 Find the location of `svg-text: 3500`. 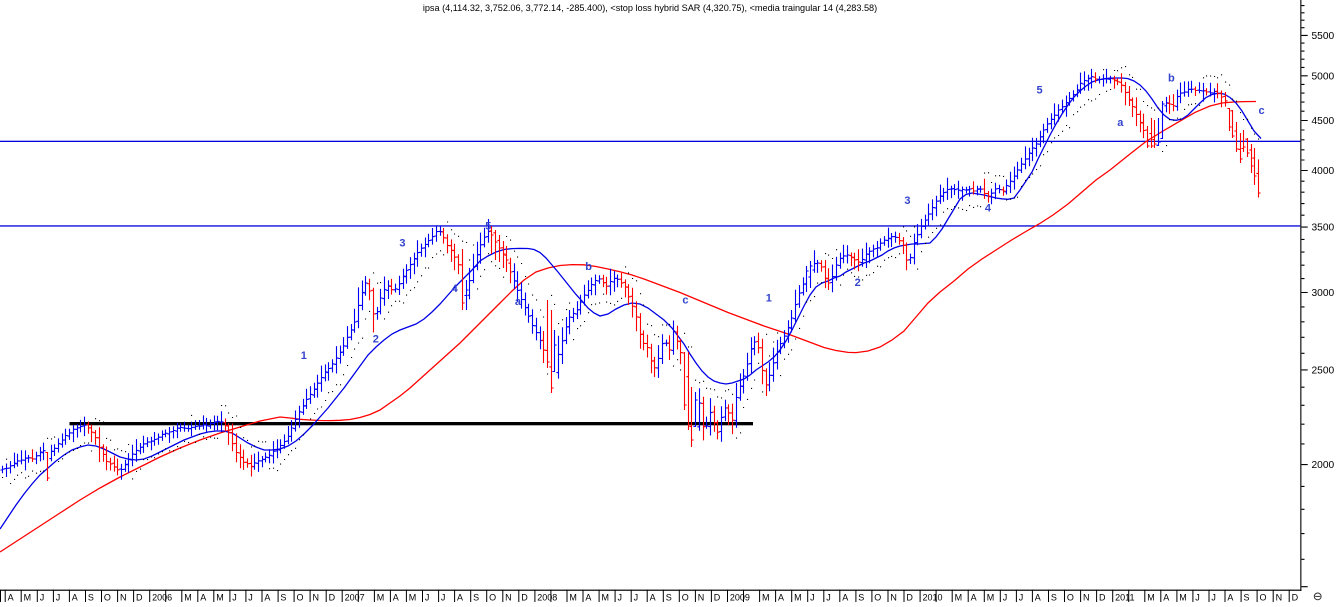

svg-text: 3500 is located at coordinates (1323, 228).